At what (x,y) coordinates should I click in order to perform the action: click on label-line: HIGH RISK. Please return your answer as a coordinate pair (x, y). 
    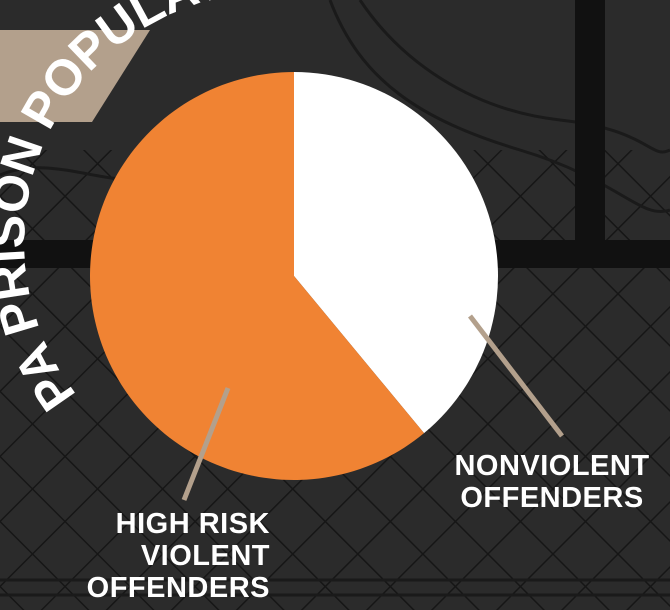
    Looking at the image, I should click on (192, 524).